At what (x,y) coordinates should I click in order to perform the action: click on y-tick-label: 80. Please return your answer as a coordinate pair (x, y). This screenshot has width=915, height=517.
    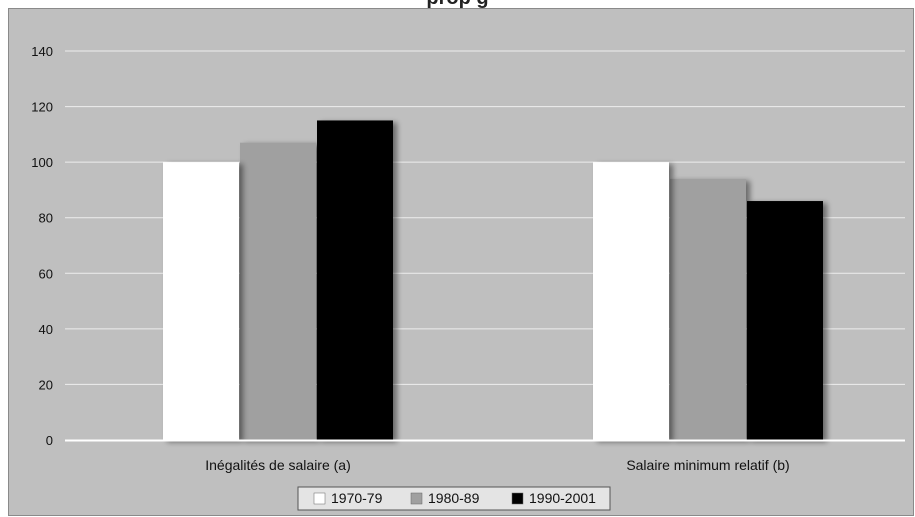
    Looking at the image, I should click on (46, 218).